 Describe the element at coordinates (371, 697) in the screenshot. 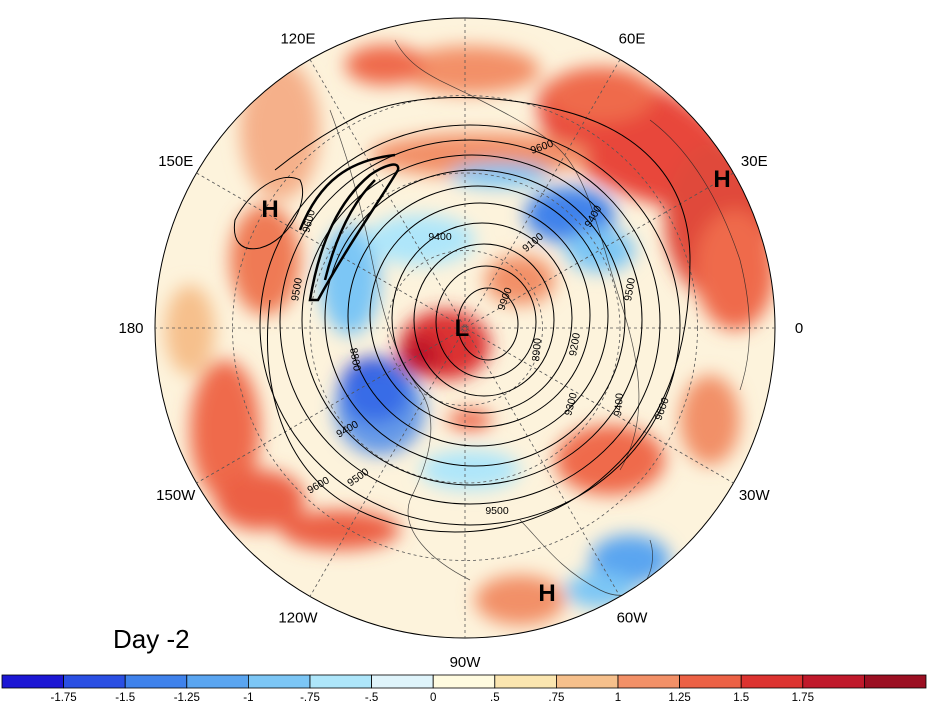

I see `colorbar-tick-label: -.5` at that location.